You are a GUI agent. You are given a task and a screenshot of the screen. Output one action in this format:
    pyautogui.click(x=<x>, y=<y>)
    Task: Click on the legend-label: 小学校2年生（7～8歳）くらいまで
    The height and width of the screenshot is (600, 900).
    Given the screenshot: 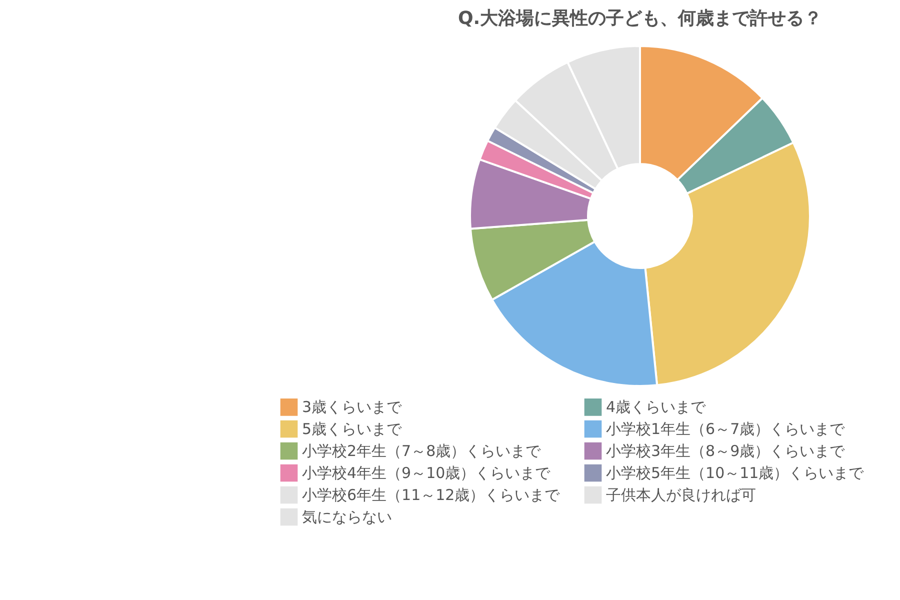 What is the action you would take?
    pyautogui.click(x=422, y=451)
    